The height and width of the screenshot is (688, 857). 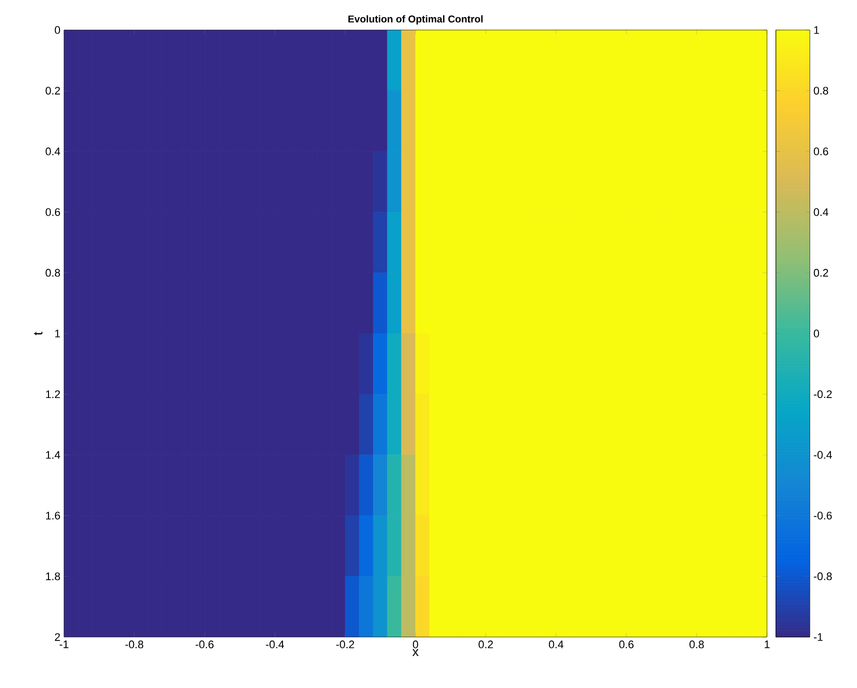 What do you see at coordinates (53, 576) in the screenshot?
I see `y-tick-label: 1.8` at bounding box center [53, 576].